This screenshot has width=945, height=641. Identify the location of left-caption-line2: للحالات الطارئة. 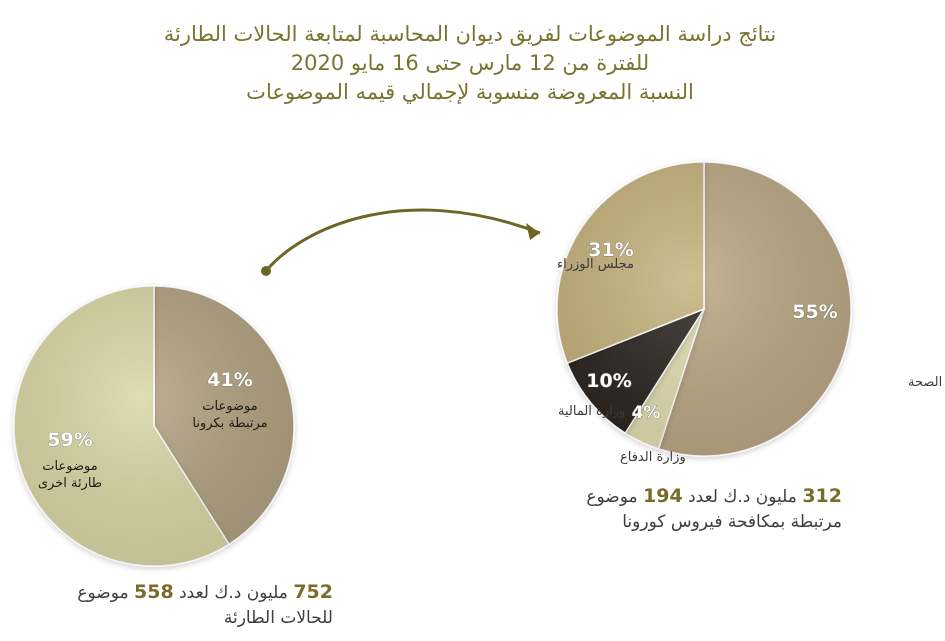
(278, 618).